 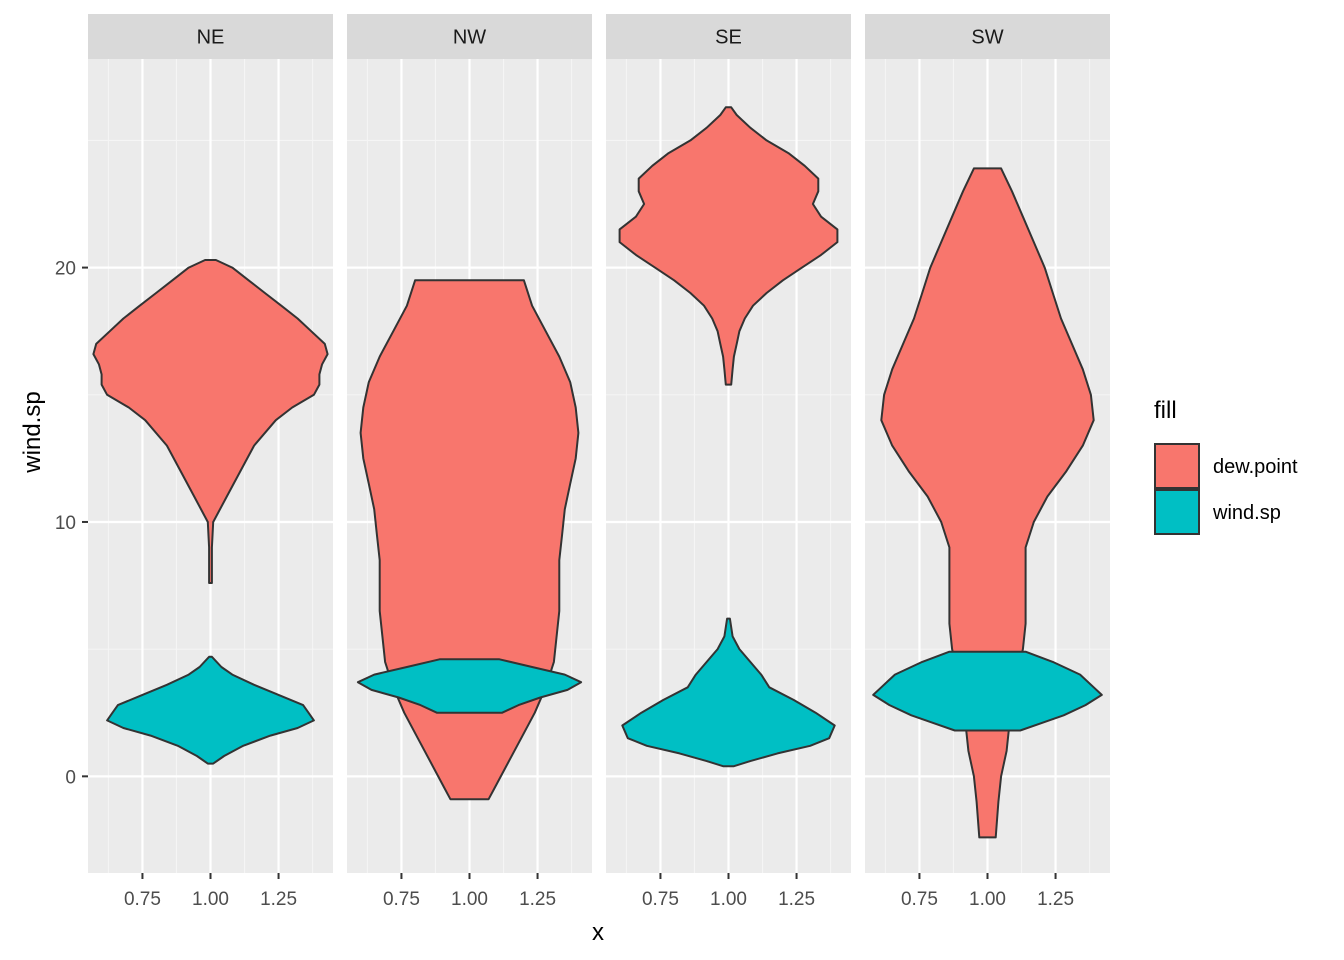 What do you see at coordinates (210, 421) in the screenshot?
I see `violin-dew-point-ne` at bounding box center [210, 421].